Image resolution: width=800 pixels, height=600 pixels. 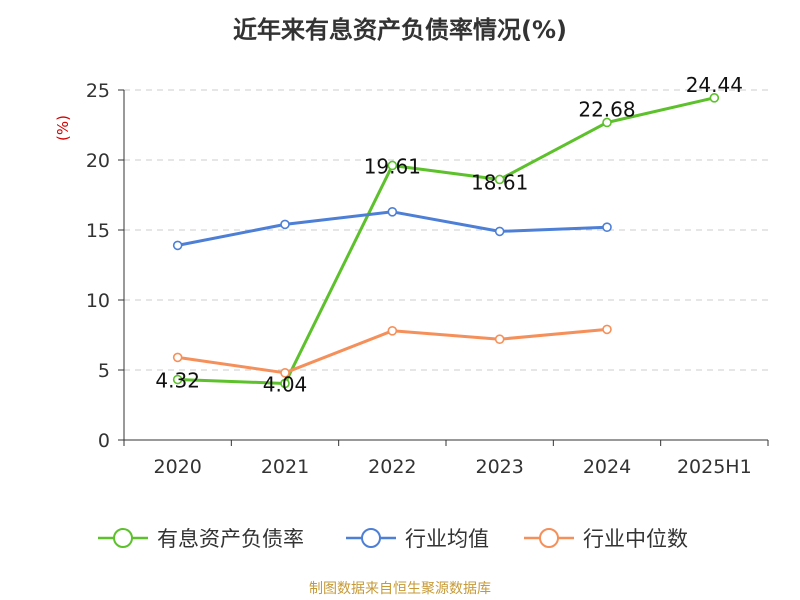 I want to click on x-tick-label: 2021, so click(x=285, y=467).